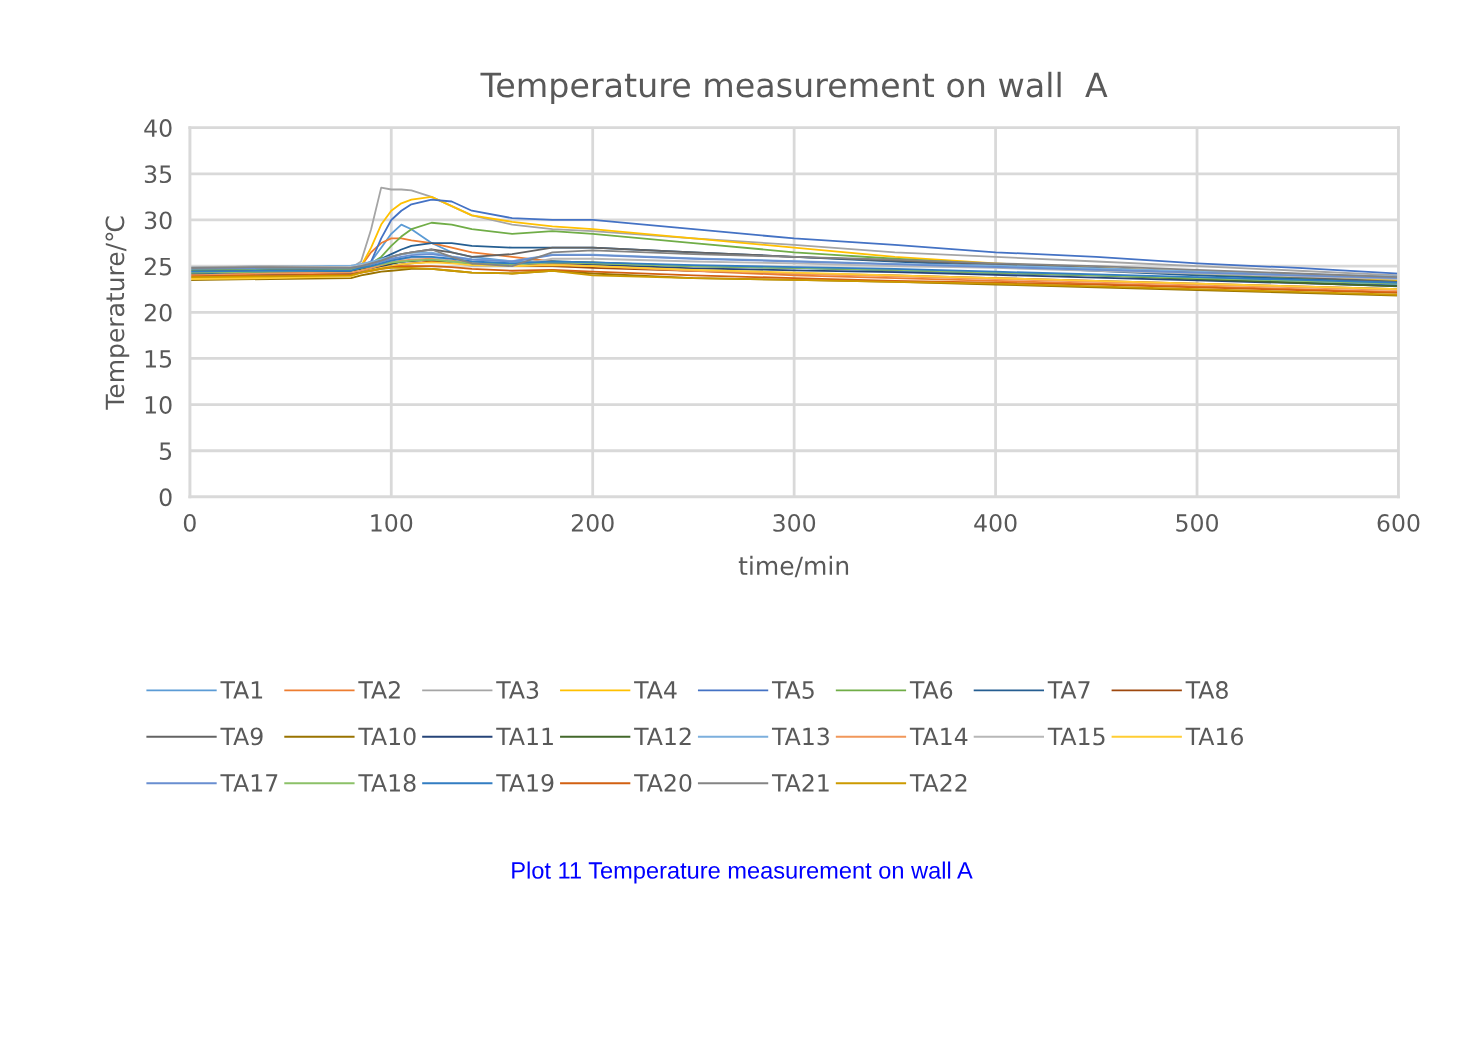 This screenshot has width=1483, height=1055. I want to click on legend-label: TA21, so click(800, 782).